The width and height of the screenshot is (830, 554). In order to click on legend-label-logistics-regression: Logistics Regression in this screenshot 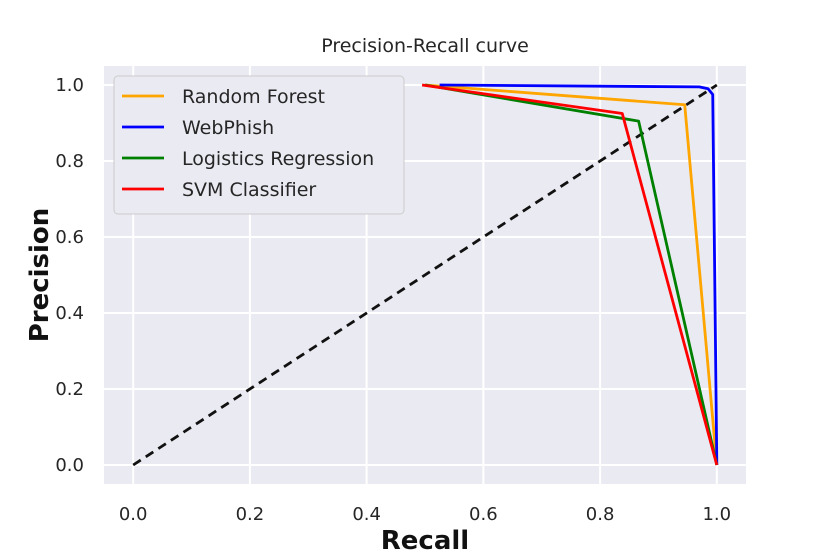, I will do `click(278, 159)`.